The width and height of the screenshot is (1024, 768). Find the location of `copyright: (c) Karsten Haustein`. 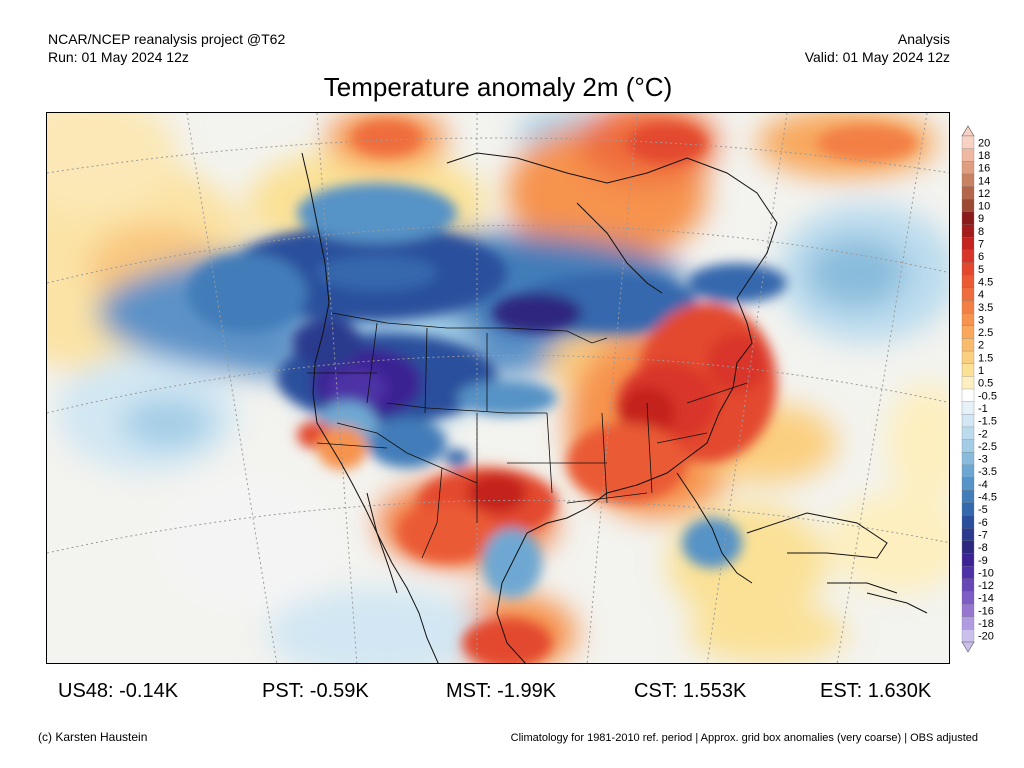

copyright: (c) Karsten Haustein is located at coordinates (93, 737).